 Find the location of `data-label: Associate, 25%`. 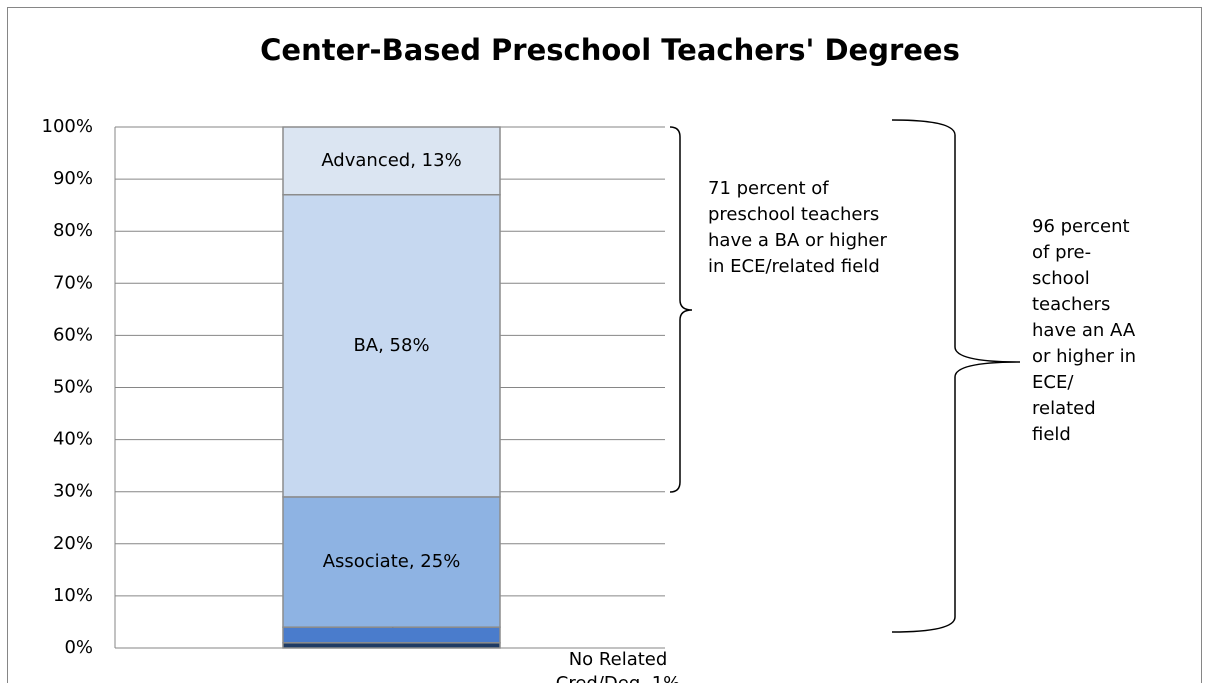

data-label: Associate, 25% is located at coordinates (392, 561).